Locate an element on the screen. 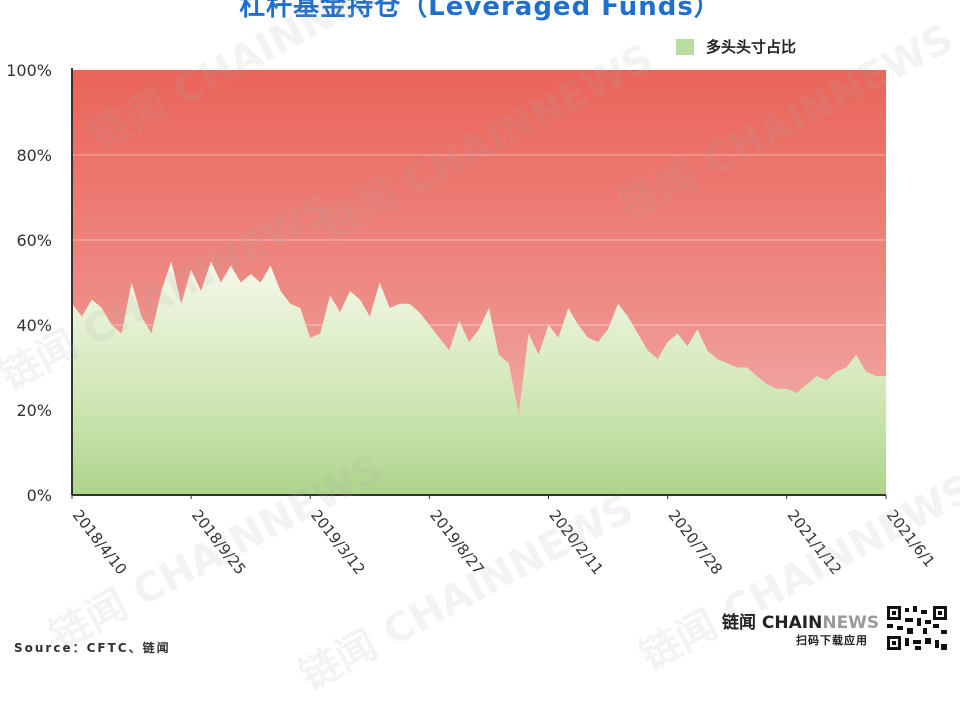 The height and width of the screenshot is (701, 960). y-tick-label: 100% is located at coordinates (29, 70).